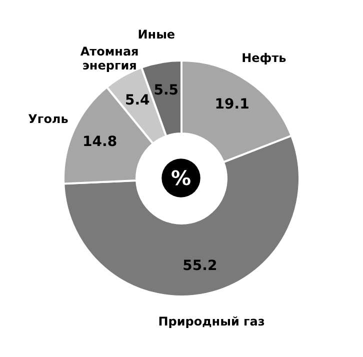 Image resolution: width=363 pixels, height=357 pixels. Describe the element at coordinates (264, 58) in the screenshot. I see `slice-label: Нефть` at that location.